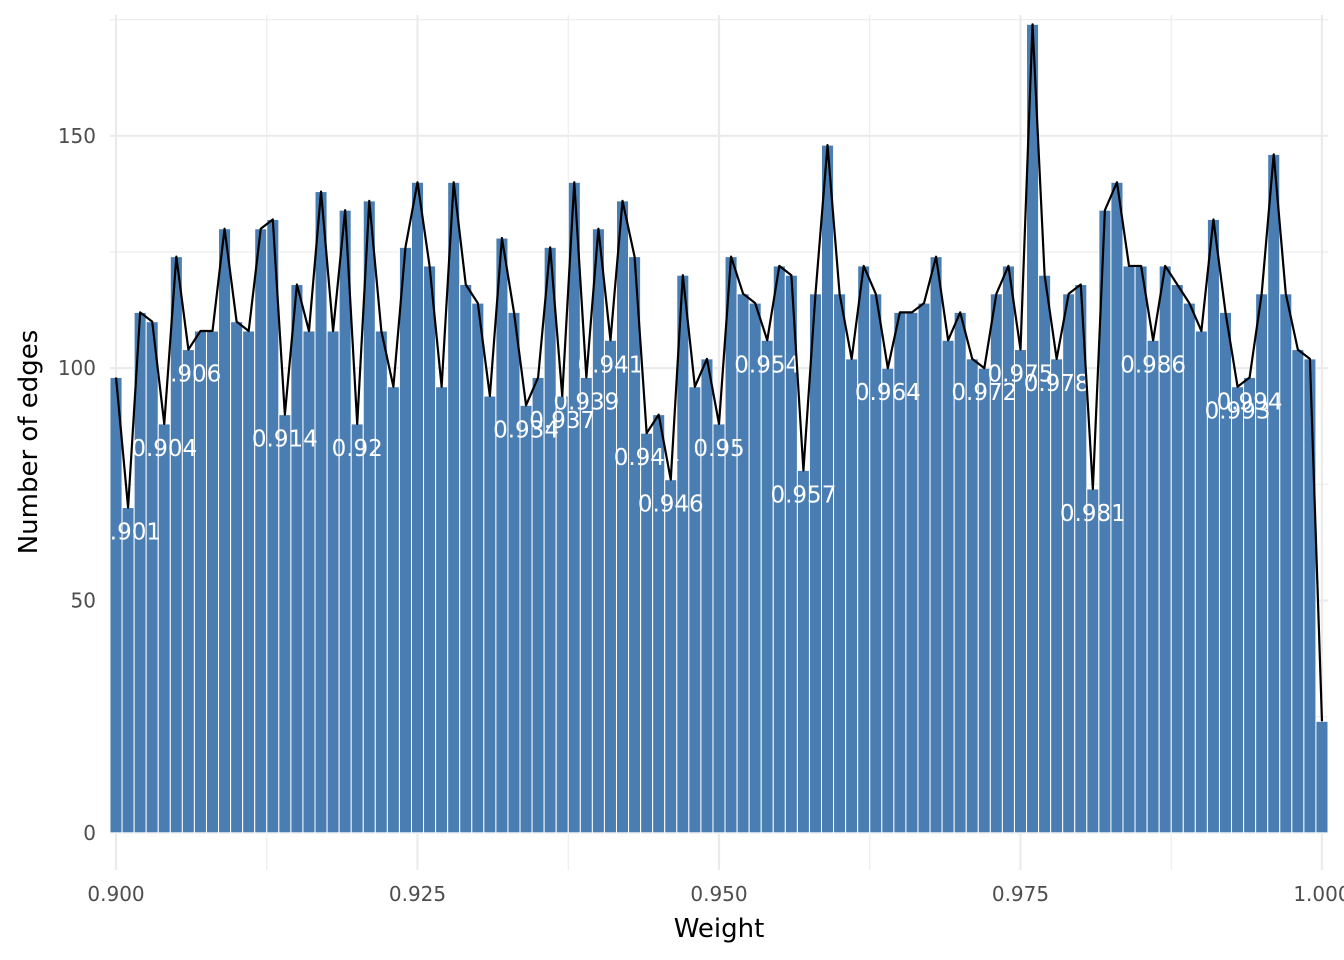  Describe the element at coordinates (888, 393) in the screenshot. I see `bar-value-label: 0.964` at that location.